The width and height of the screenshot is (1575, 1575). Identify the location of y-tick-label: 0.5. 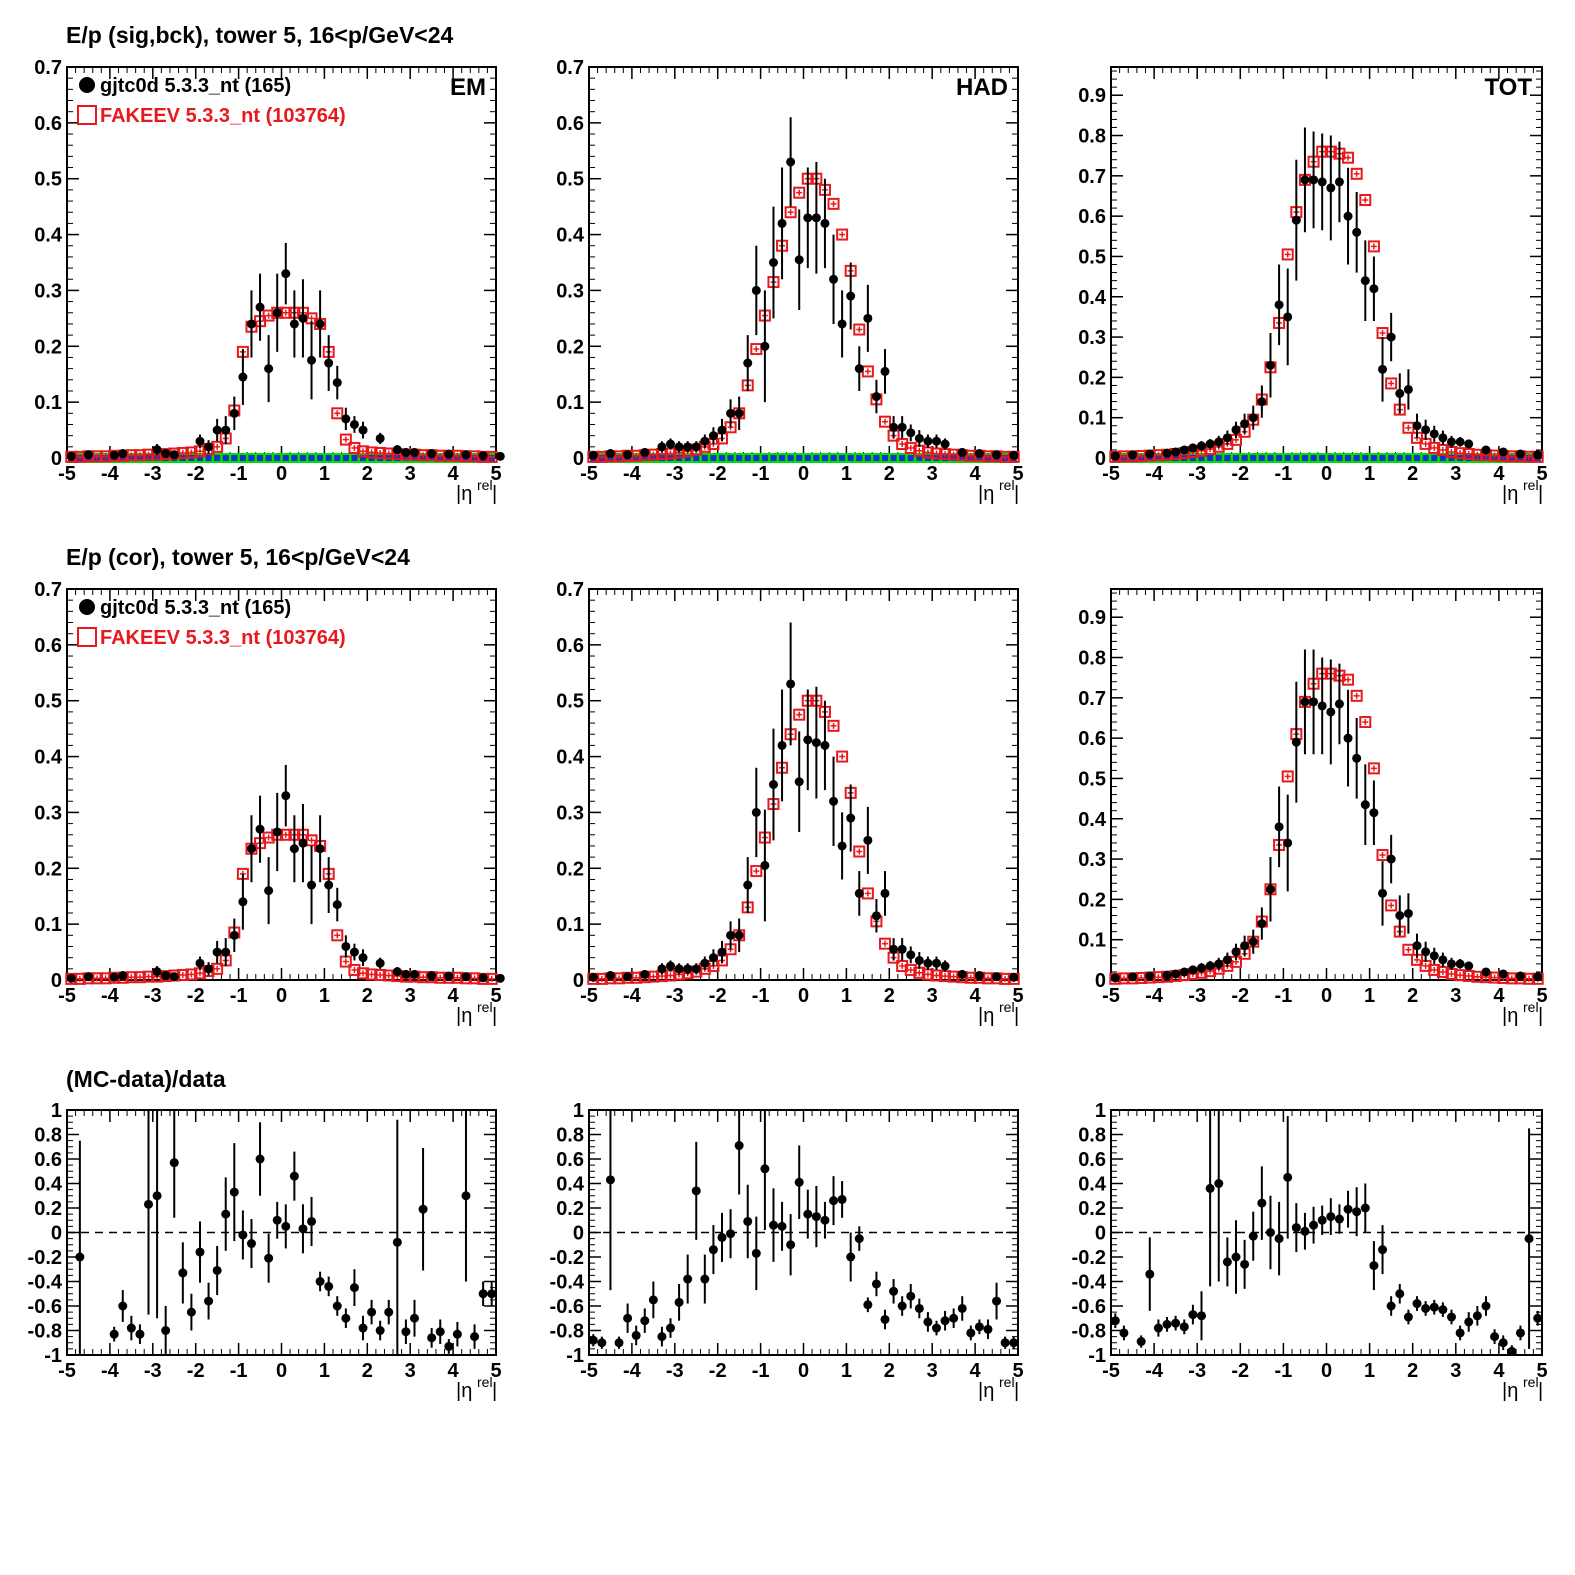
(48, 702).